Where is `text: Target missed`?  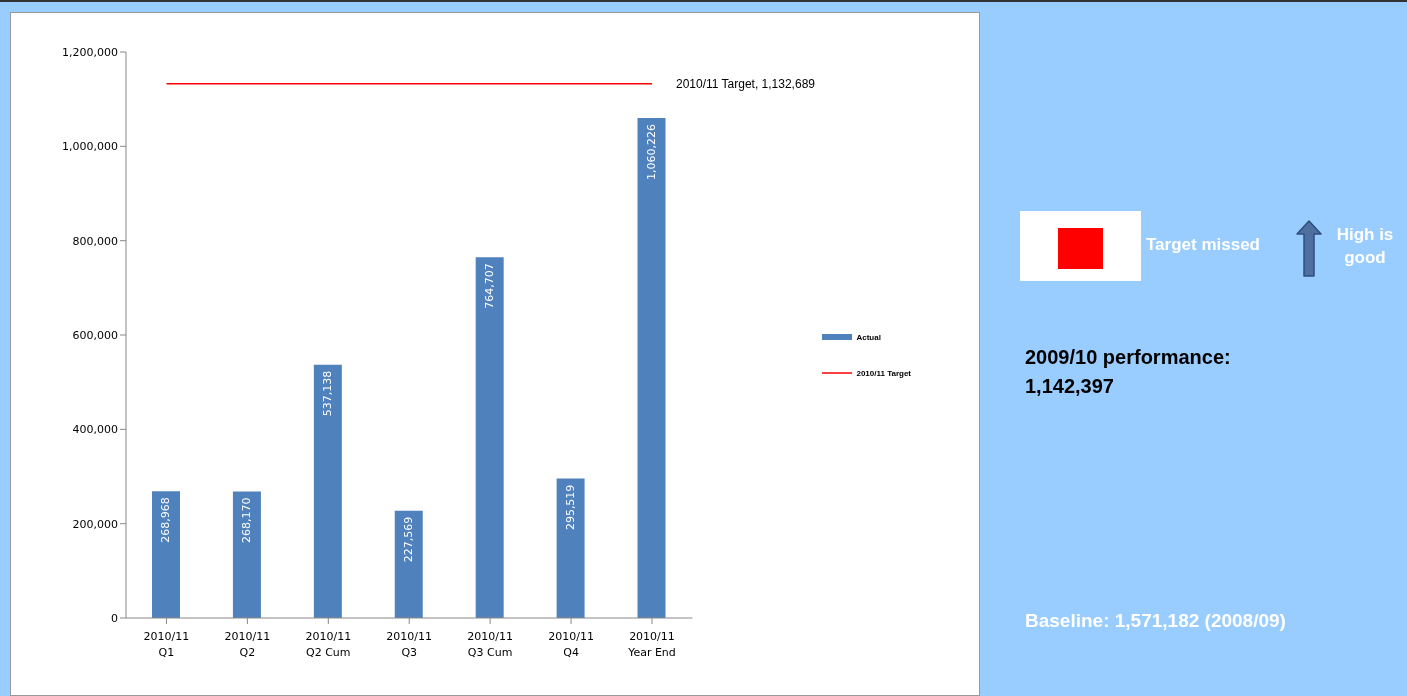 text: Target missed is located at coordinates (1203, 245).